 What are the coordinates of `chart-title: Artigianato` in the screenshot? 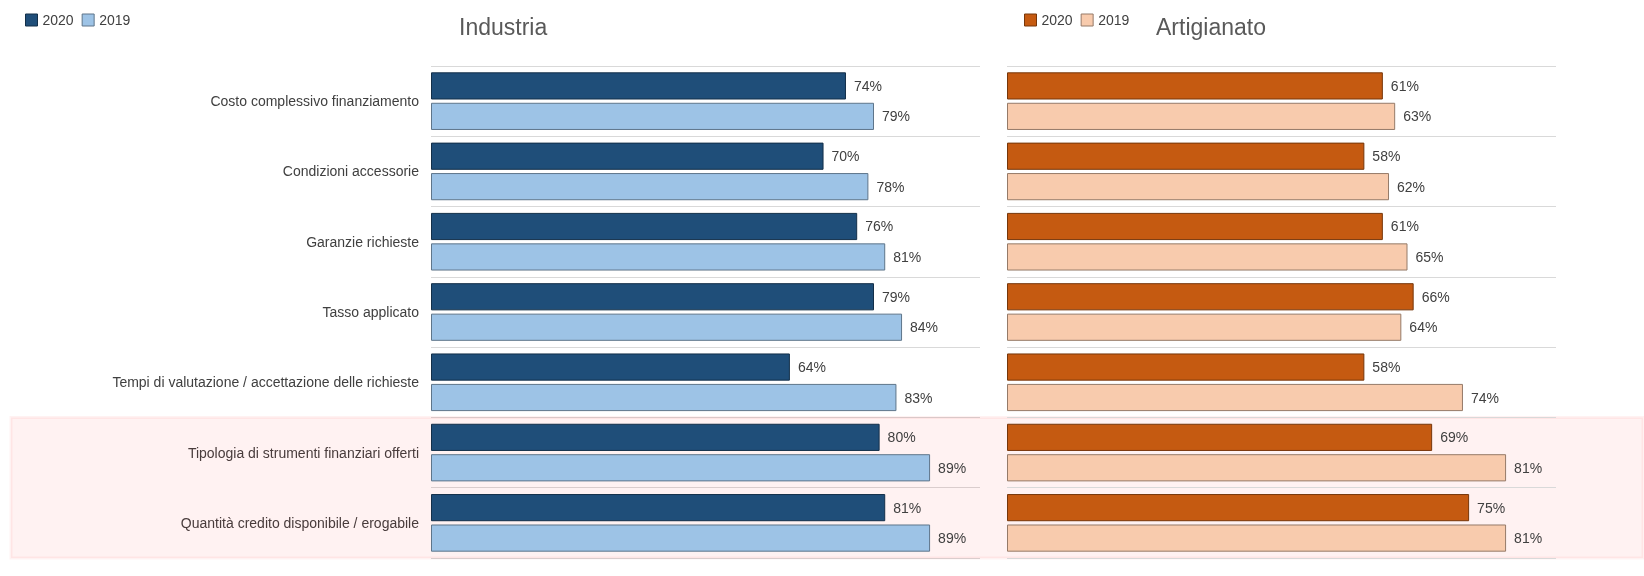 It's located at (1211, 26).